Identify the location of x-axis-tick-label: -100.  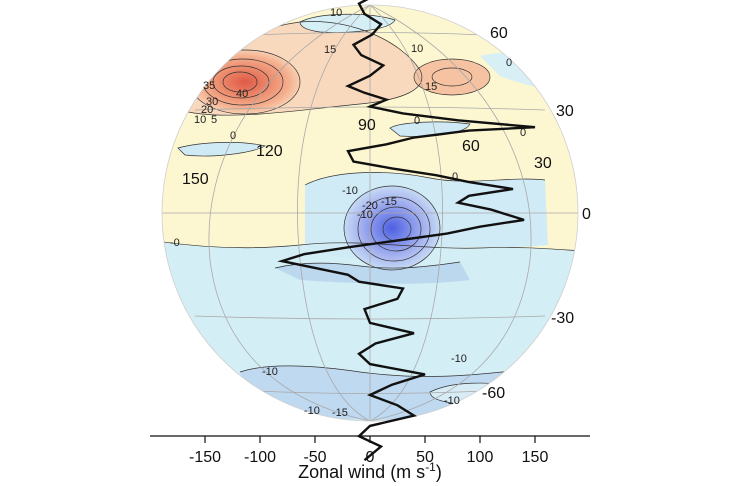
(260, 457).